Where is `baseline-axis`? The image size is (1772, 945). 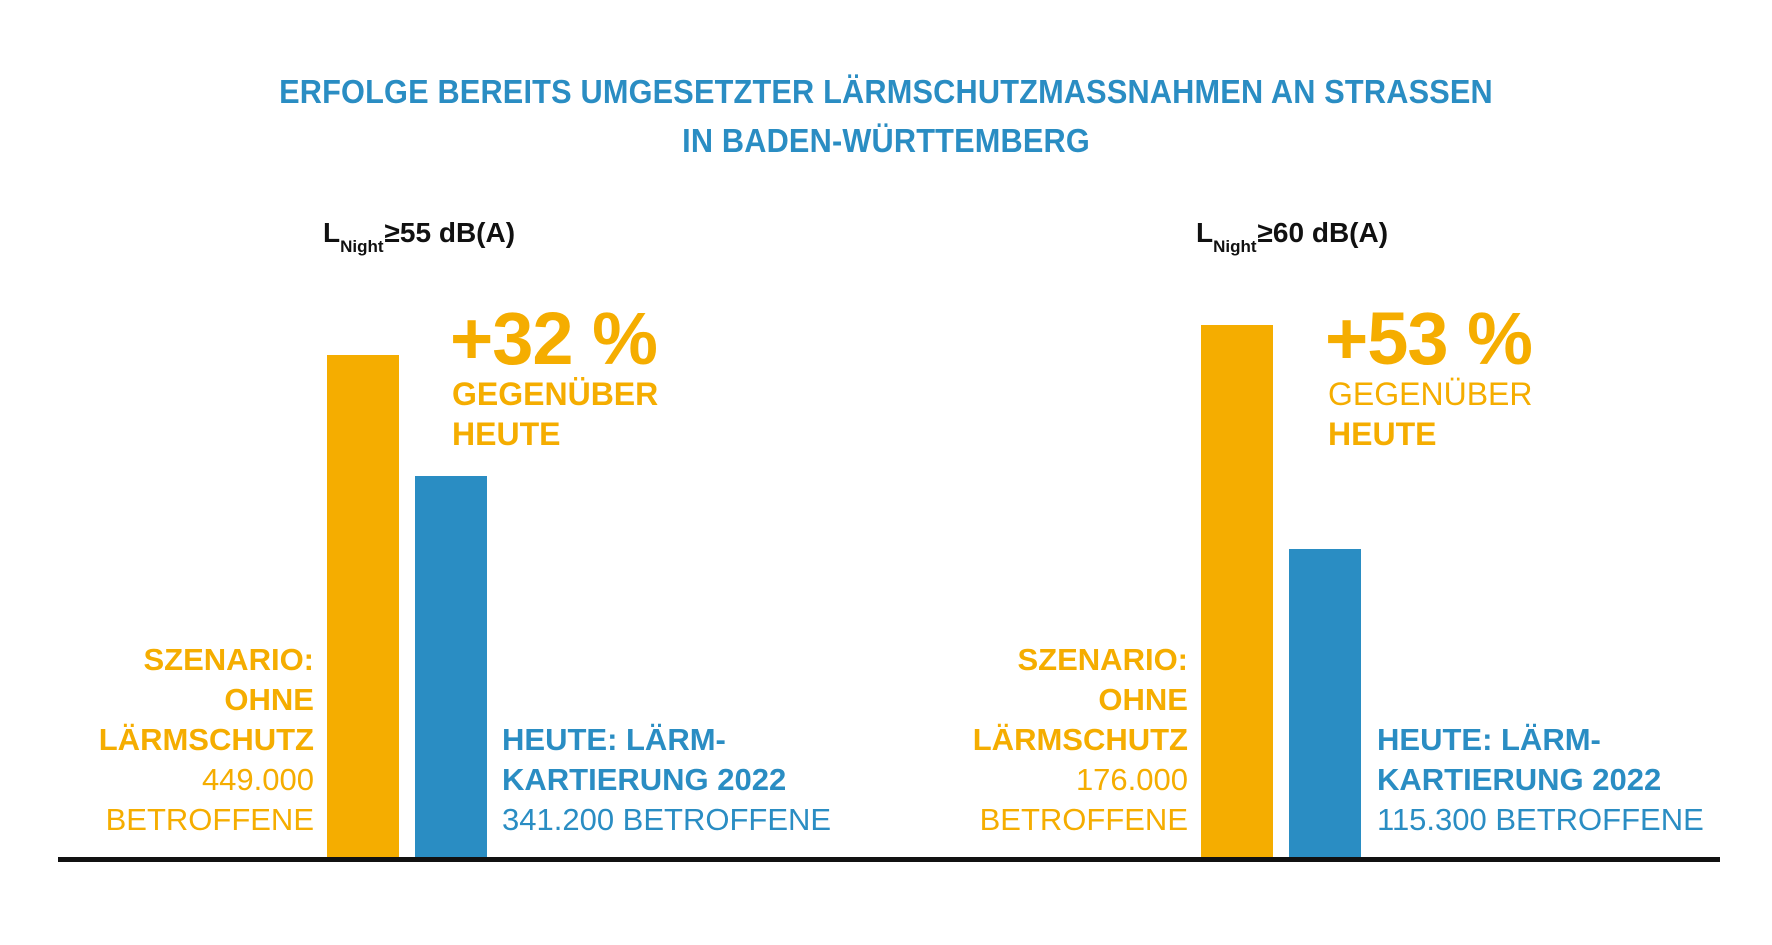 baseline-axis is located at coordinates (889, 859).